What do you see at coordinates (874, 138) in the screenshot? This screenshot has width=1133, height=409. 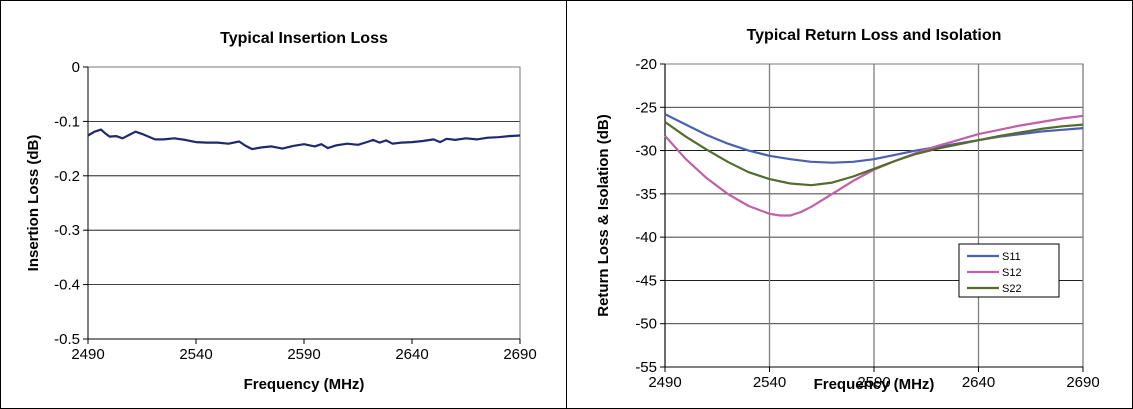 I see `return-loss-s11-line` at bounding box center [874, 138].